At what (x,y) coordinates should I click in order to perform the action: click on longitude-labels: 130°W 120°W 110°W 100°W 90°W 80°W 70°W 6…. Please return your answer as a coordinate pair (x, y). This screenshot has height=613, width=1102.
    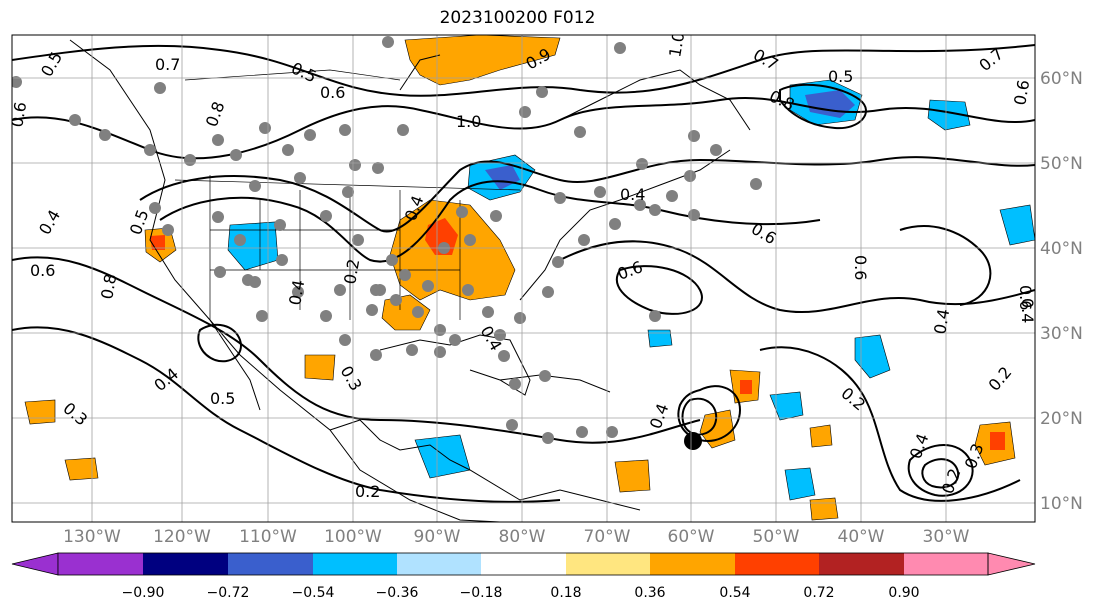
    Looking at the image, I should click on (516, 537).